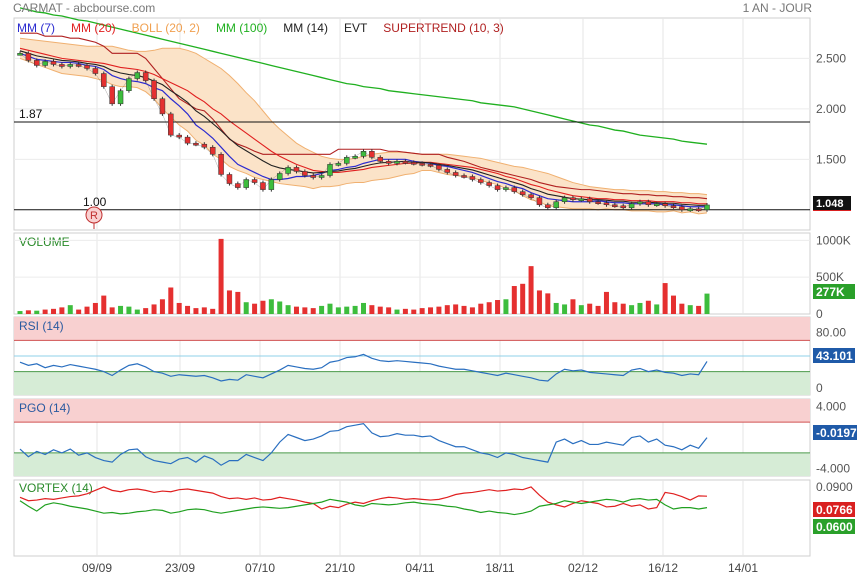 The image size is (860, 580). I want to click on x-tick-label: 02/12, so click(583, 568).